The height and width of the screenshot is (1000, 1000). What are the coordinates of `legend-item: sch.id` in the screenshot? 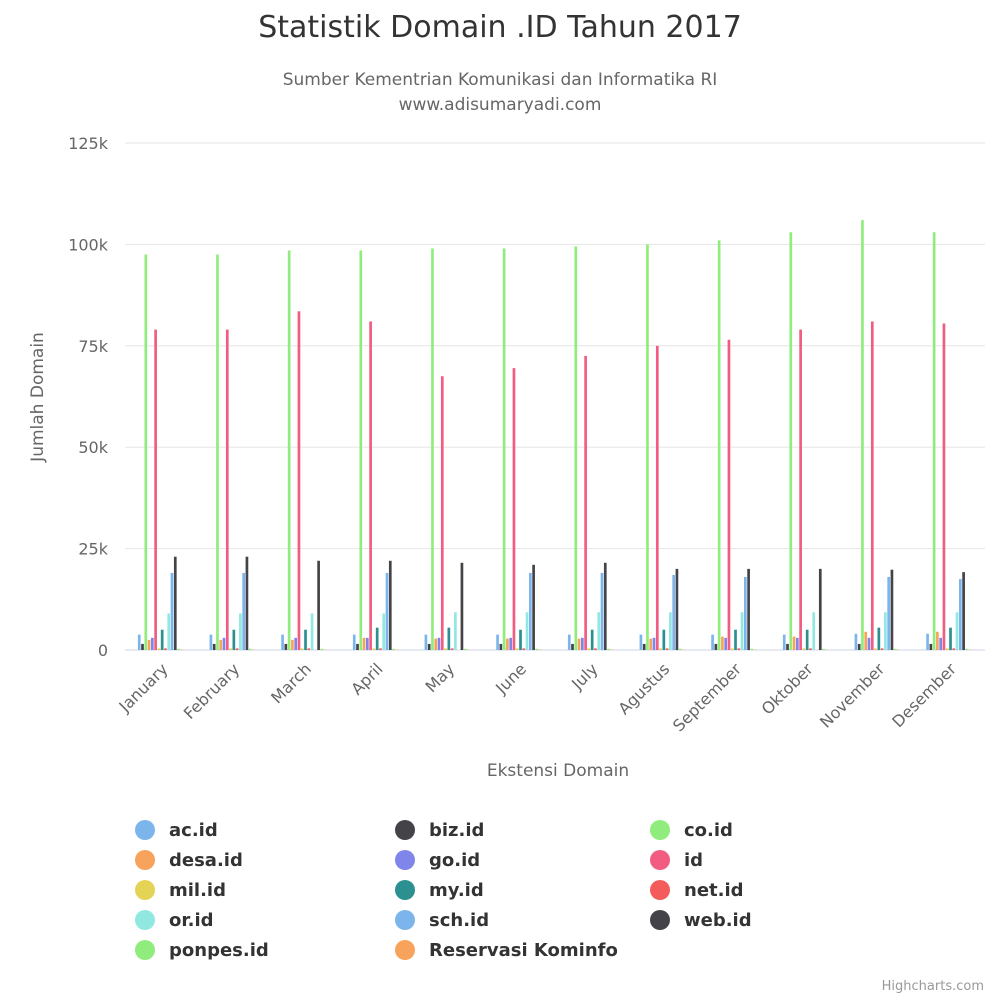 It's located at (442, 920).